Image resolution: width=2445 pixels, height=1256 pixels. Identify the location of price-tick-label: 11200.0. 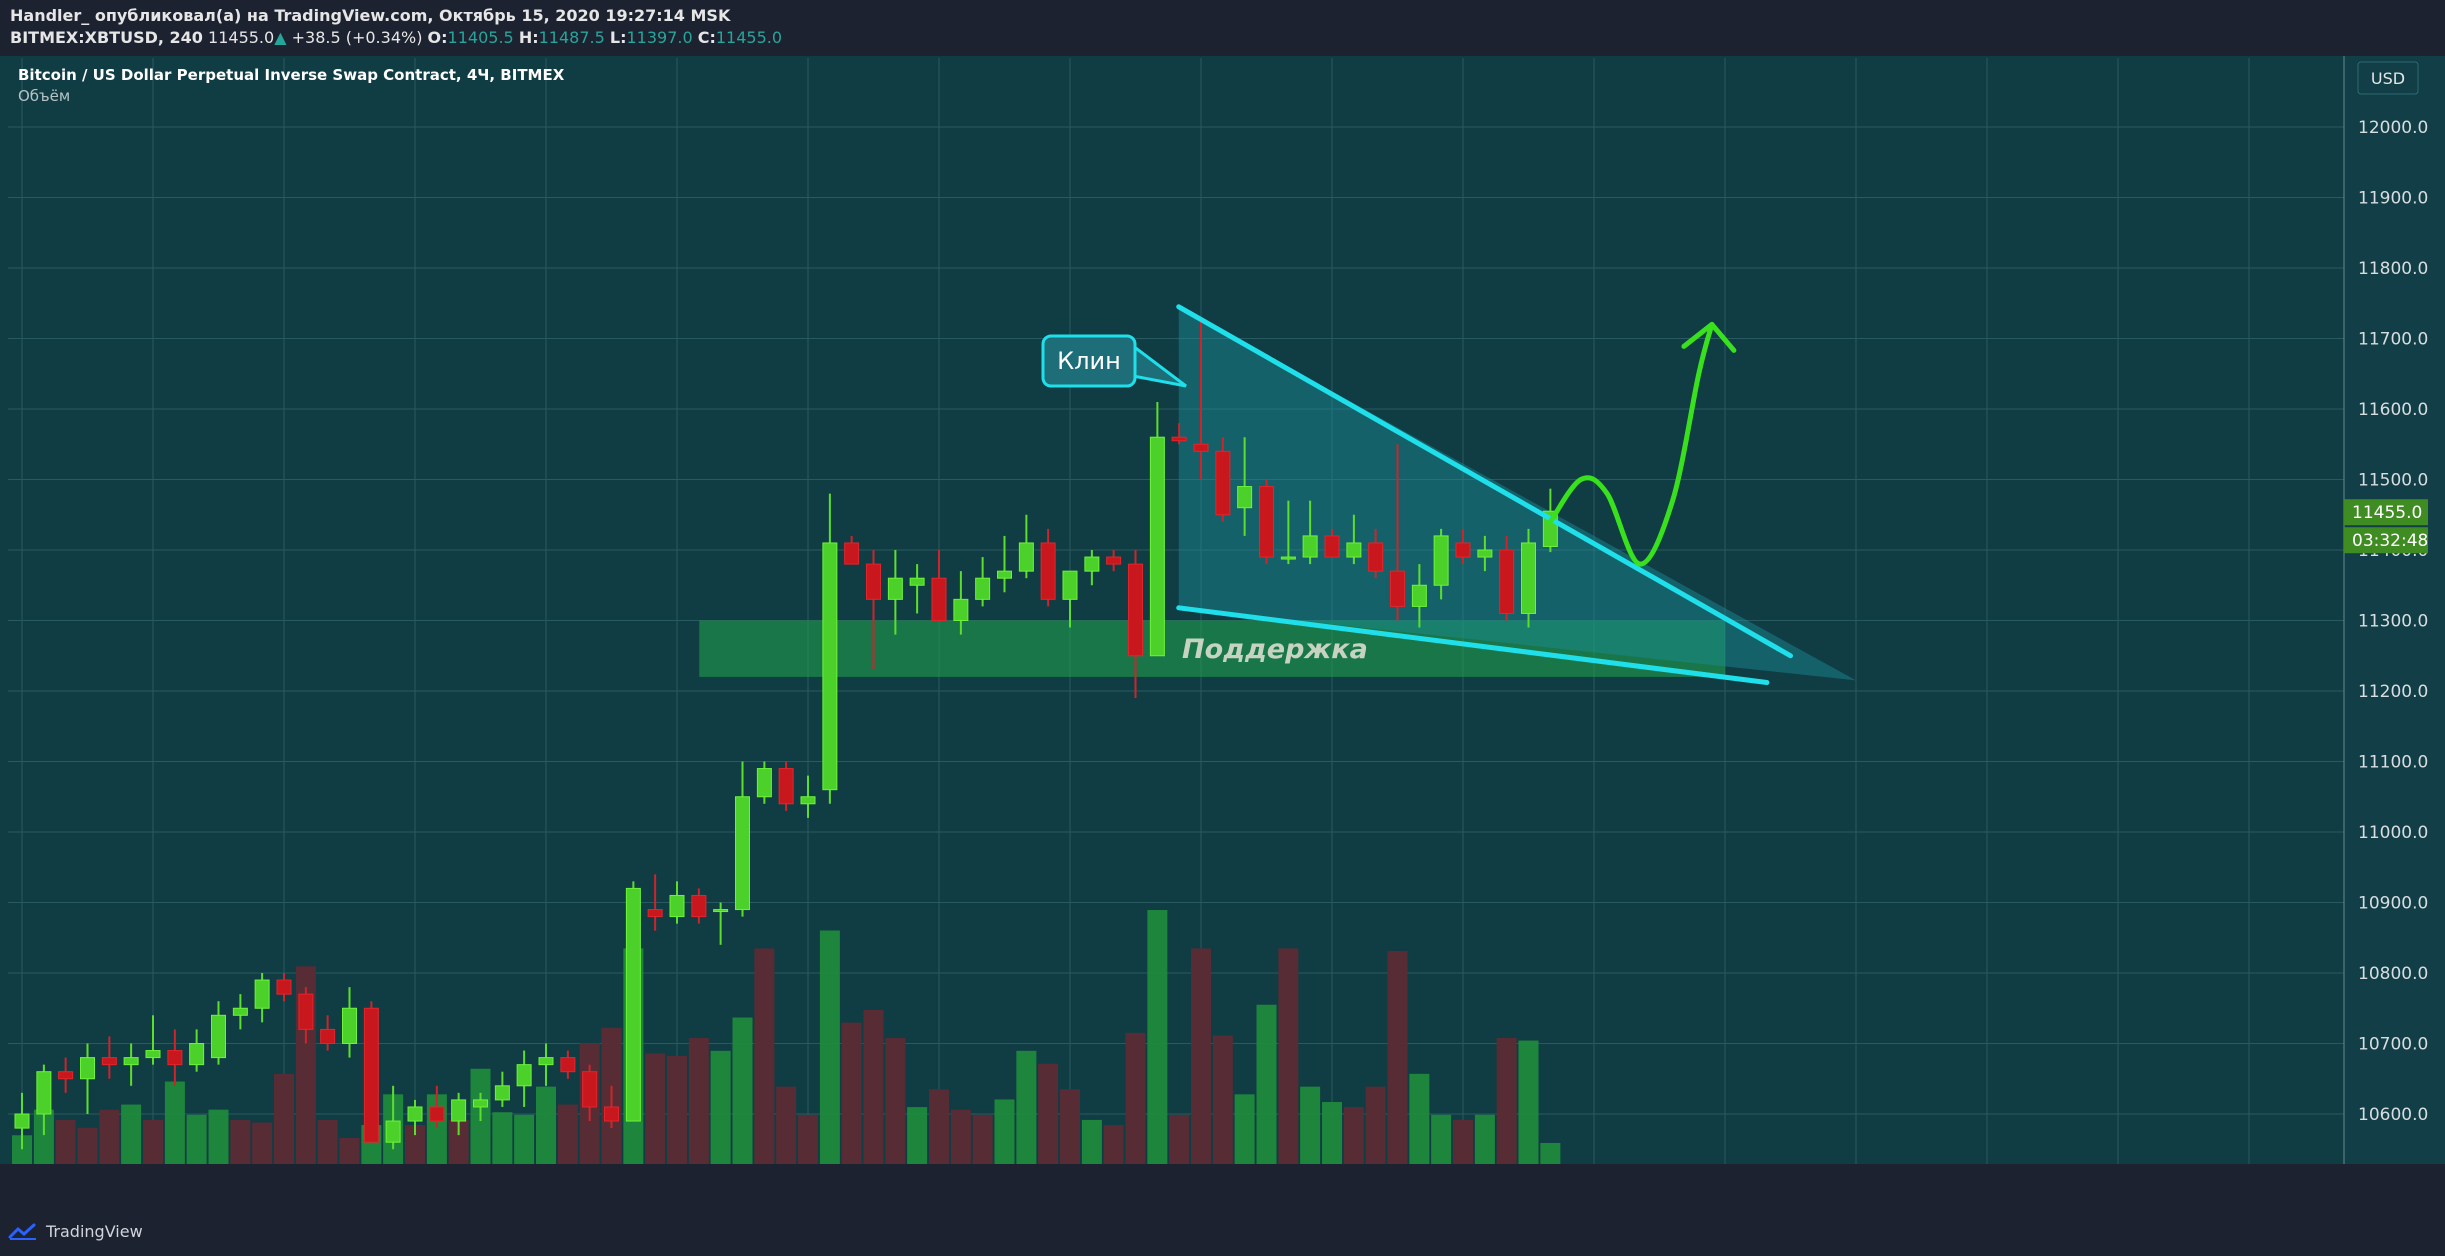
(2393, 692).